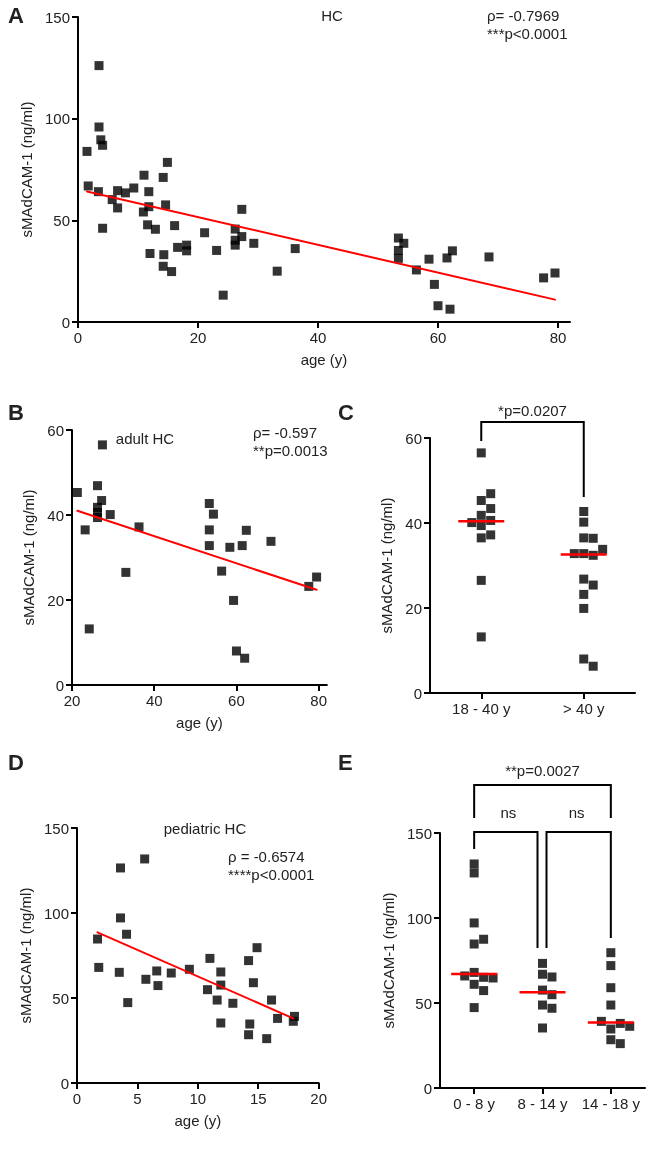 The width and height of the screenshot is (646, 1151). I want to click on annotation: ***p<0.0001, so click(527, 33).